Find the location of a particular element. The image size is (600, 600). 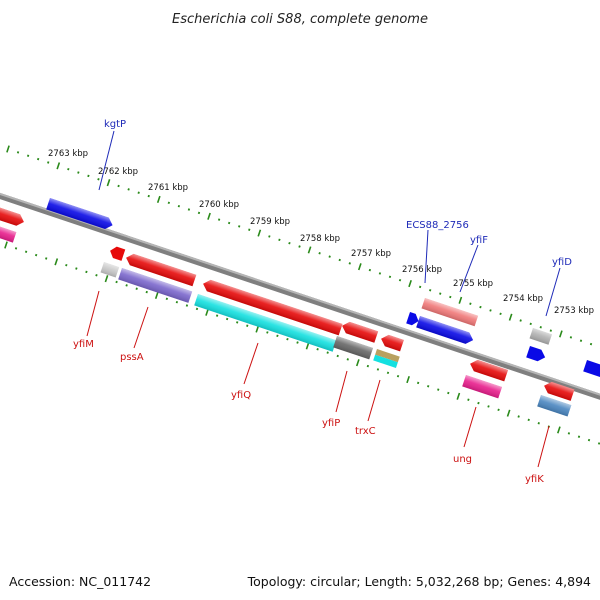

scale-label: 2756 kbp is located at coordinates (422, 270).